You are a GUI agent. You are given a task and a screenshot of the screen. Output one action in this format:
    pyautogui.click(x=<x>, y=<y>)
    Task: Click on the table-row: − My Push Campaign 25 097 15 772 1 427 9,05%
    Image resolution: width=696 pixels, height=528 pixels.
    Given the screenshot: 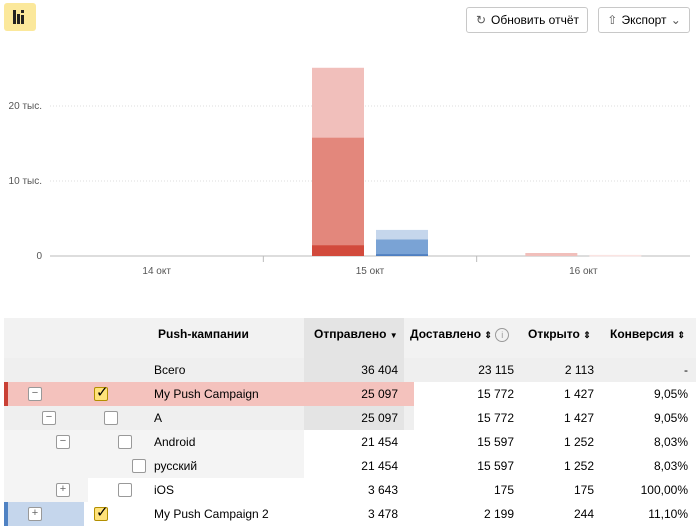 What is the action you would take?
    pyautogui.click(x=350, y=394)
    